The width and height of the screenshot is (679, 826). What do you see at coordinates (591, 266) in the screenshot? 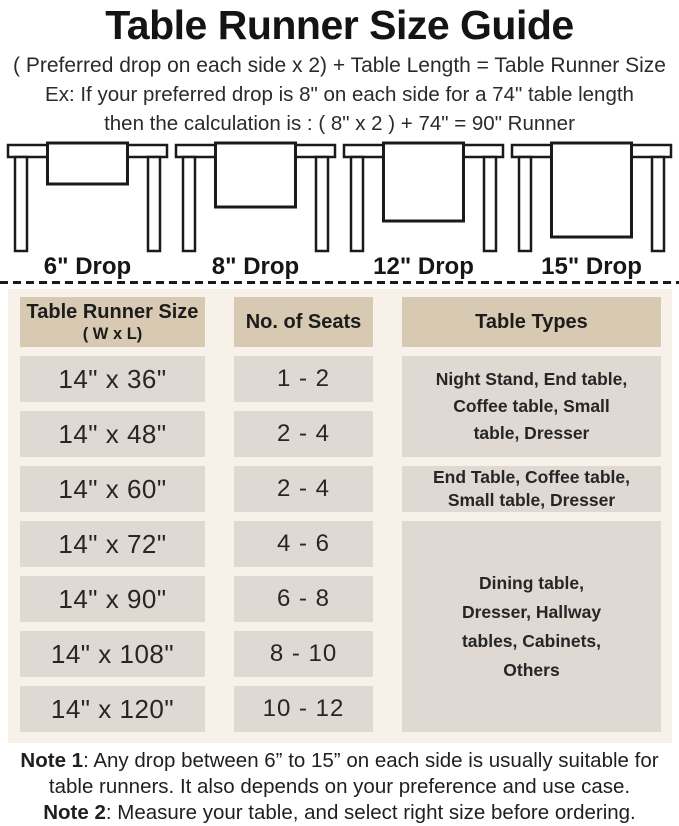
I see `drop-label: 15" Drop` at bounding box center [591, 266].